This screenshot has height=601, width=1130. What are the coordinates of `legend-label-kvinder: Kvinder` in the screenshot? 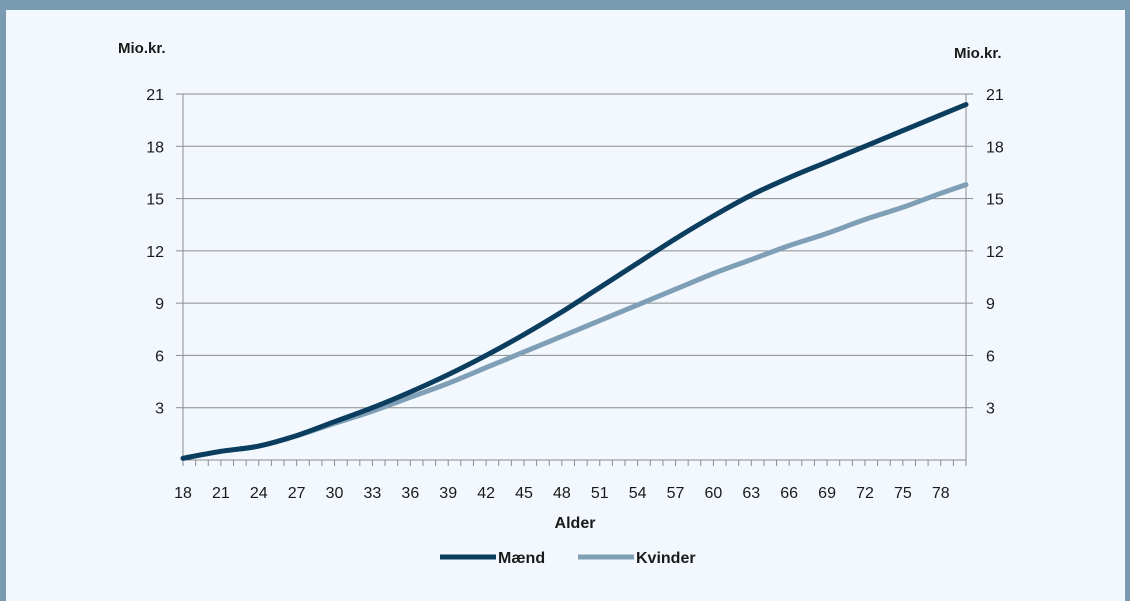 It's located at (666, 558).